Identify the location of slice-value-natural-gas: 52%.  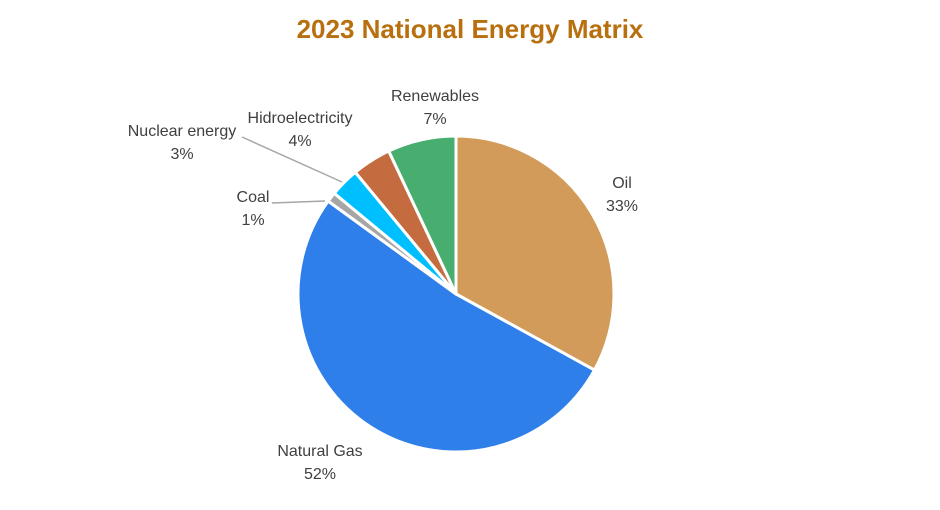
(320, 474).